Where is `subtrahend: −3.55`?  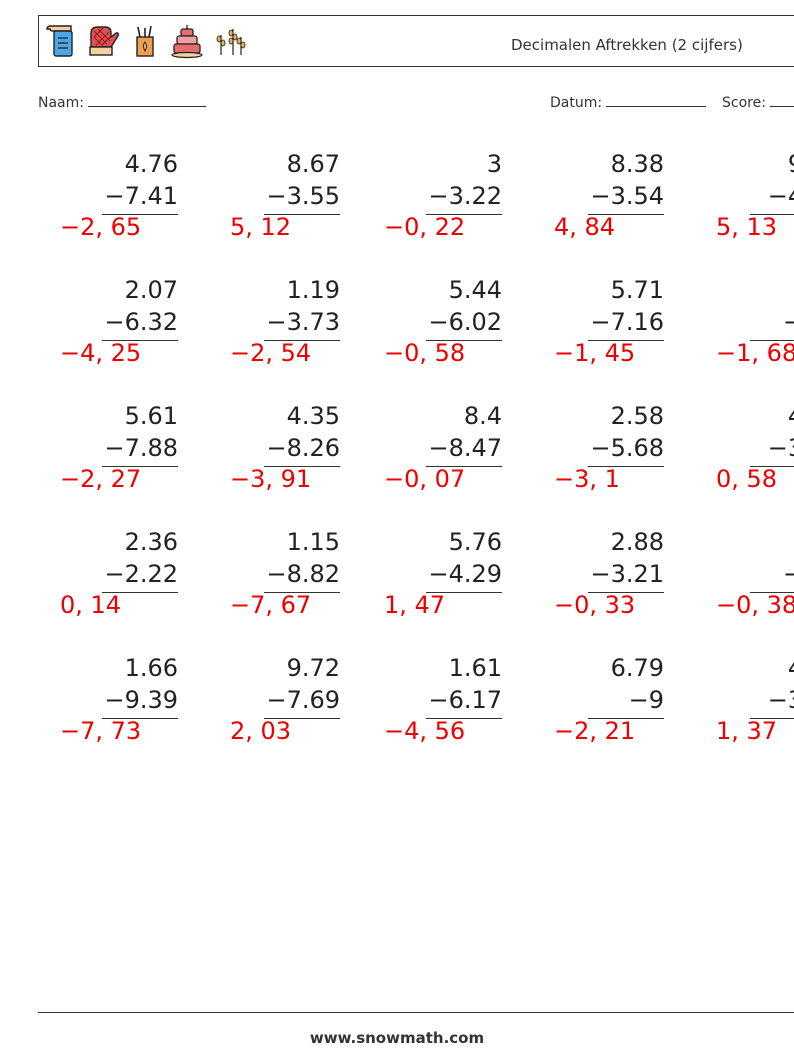
subtrahend: −3.55 is located at coordinates (303, 196).